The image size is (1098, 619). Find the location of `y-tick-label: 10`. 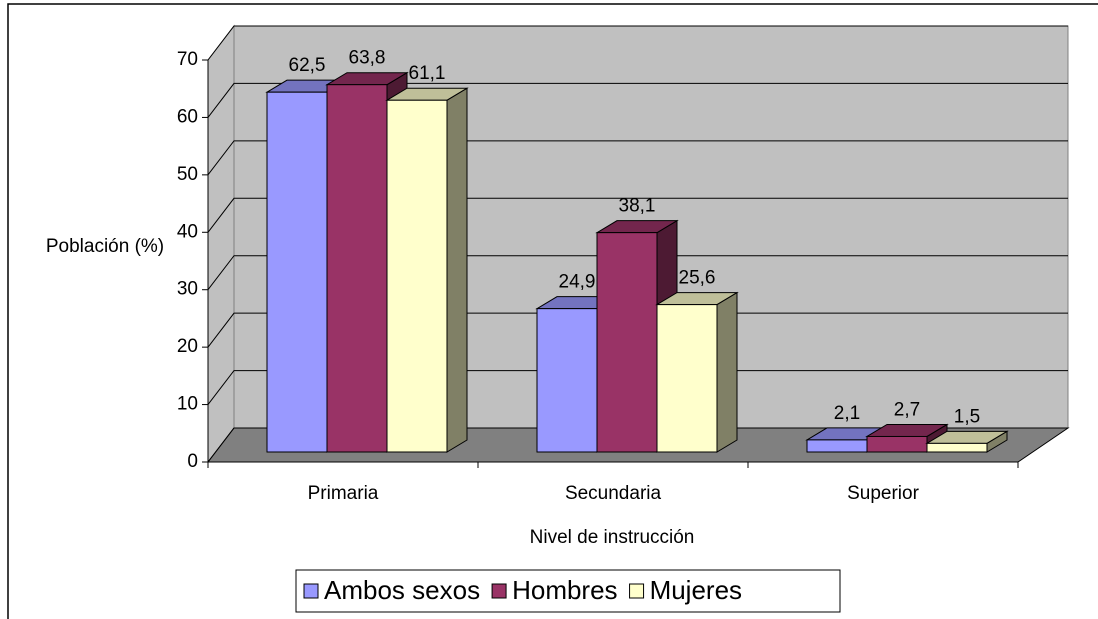

y-tick-label: 10 is located at coordinates (187, 404).